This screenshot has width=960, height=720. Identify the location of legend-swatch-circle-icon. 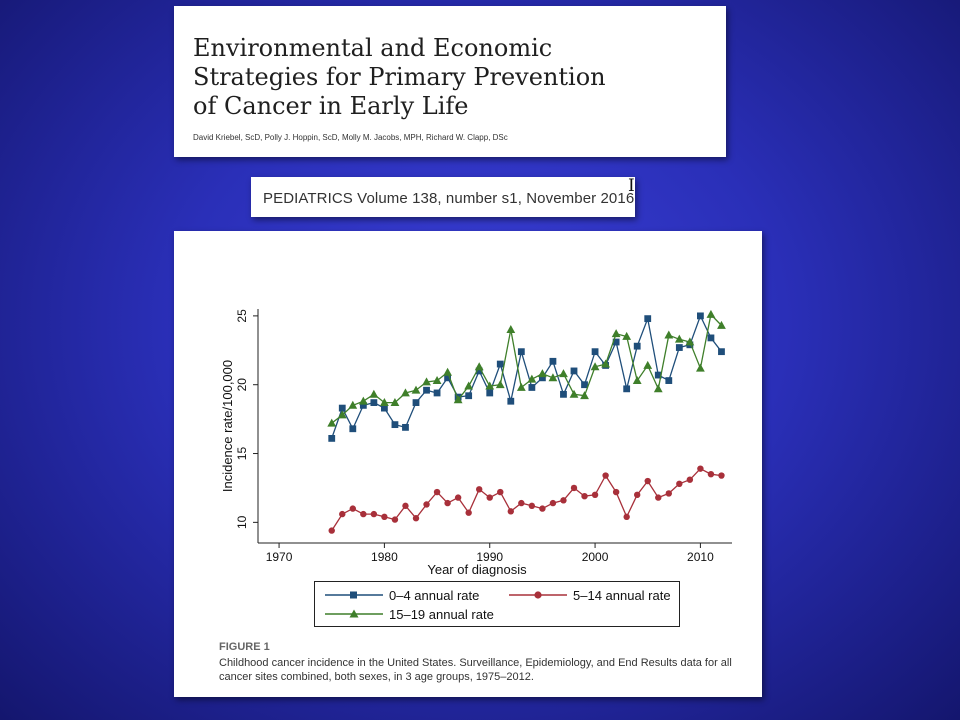
(538, 595).